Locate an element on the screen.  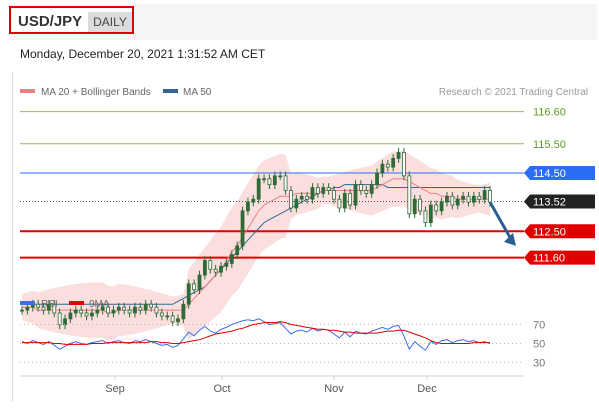
level-tag-112.50 is located at coordinates (559, 231).